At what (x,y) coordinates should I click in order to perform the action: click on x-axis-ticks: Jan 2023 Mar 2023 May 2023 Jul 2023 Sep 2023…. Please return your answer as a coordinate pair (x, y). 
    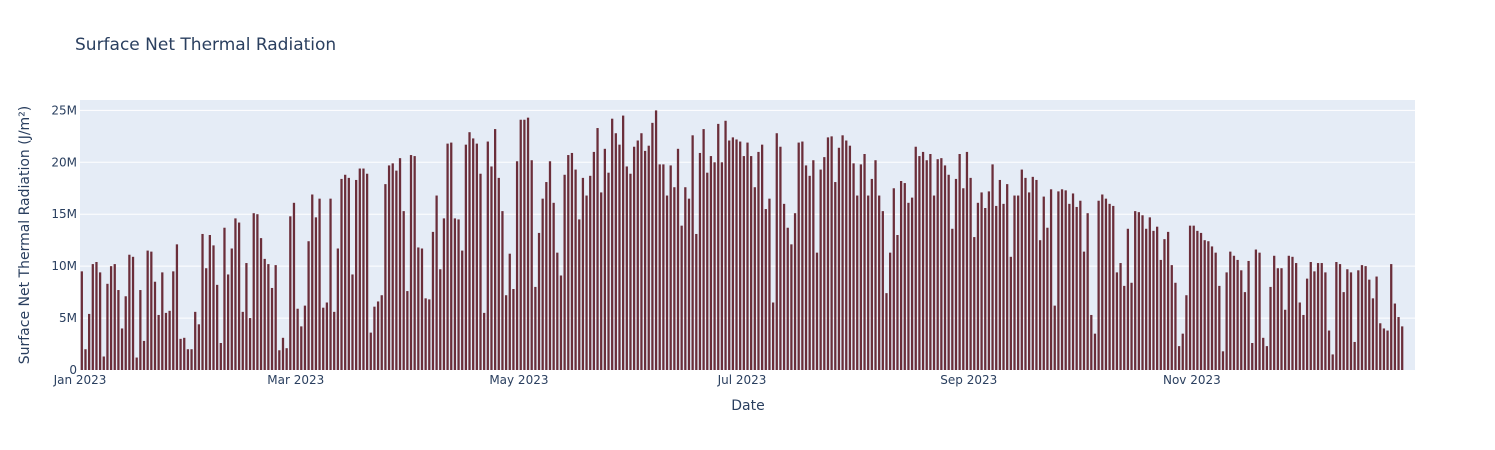
    Looking at the image, I should click on (637, 380).